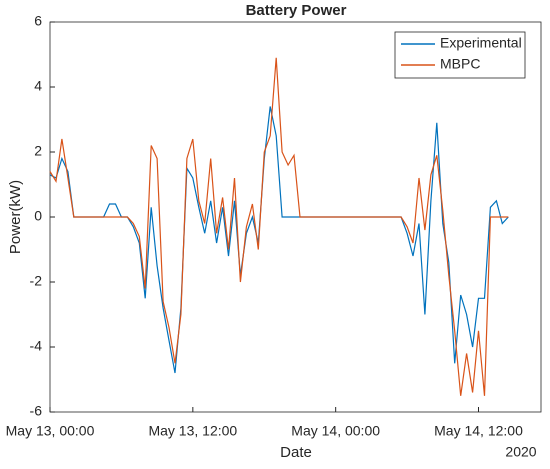  What do you see at coordinates (36, 411) in the screenshot?
I see `y-tick-label: -6` at bounding box center [36, 411].